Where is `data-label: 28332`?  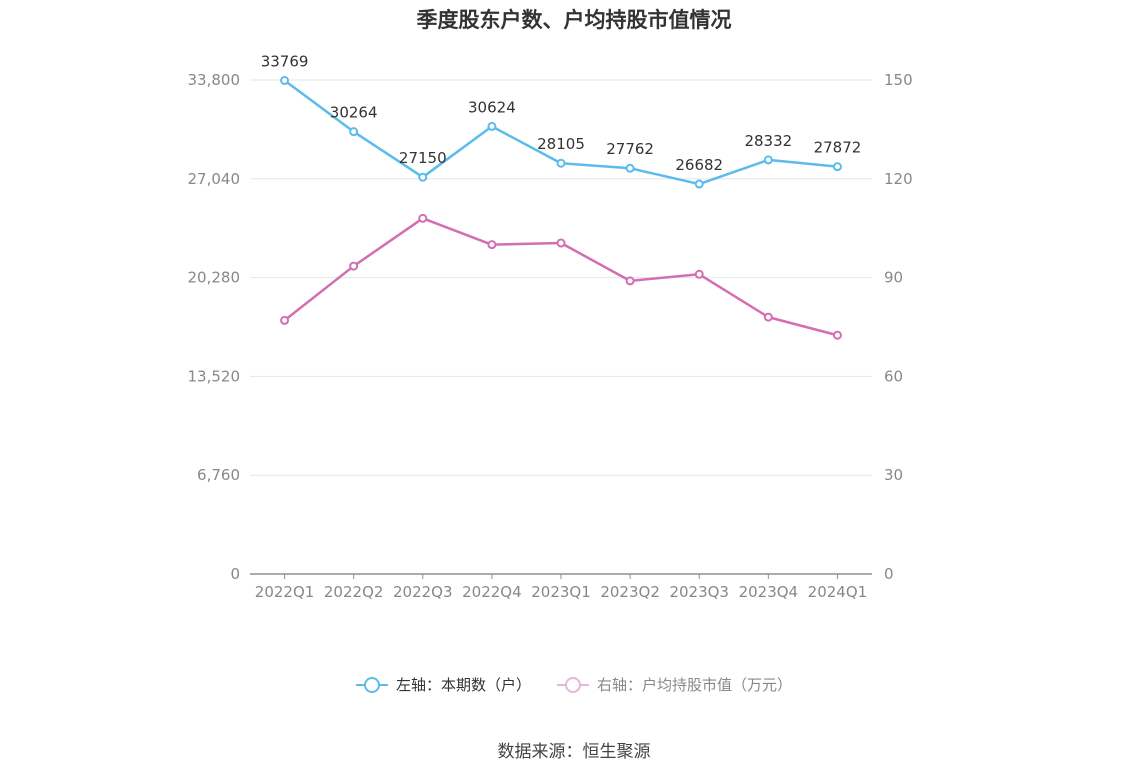
data-label: 28332 is located at coordinates (768, 141).